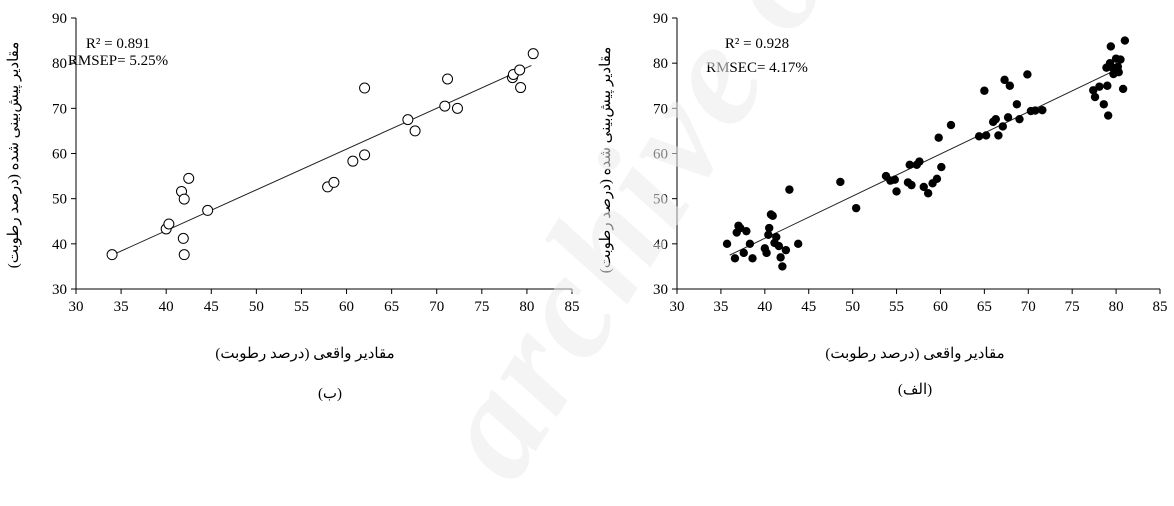  I want to click on x-tick-label: 50, so click(256, 307).